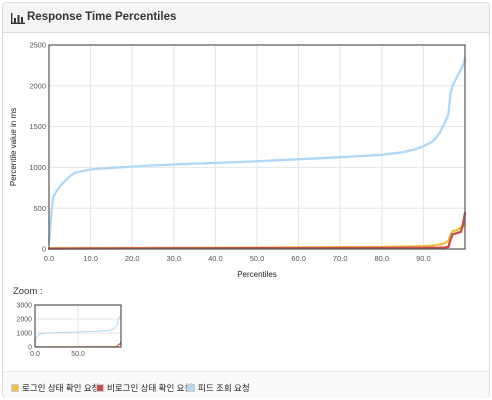 The image size is (492, 400). What do you see at coordinates (61, 388) in the screenshot?
I see `legend-label-login: 로그인 상태 확인 요청` at bounding box center [61, 388].